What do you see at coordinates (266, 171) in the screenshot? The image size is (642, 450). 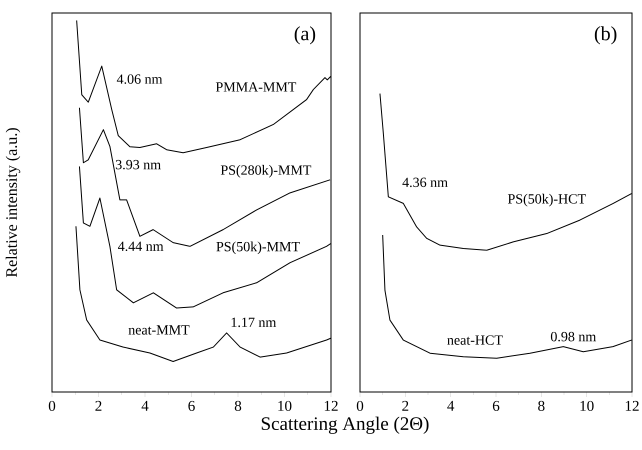 I see `series-label: PS(280k)-MMT` at bounding box center [266, 171].